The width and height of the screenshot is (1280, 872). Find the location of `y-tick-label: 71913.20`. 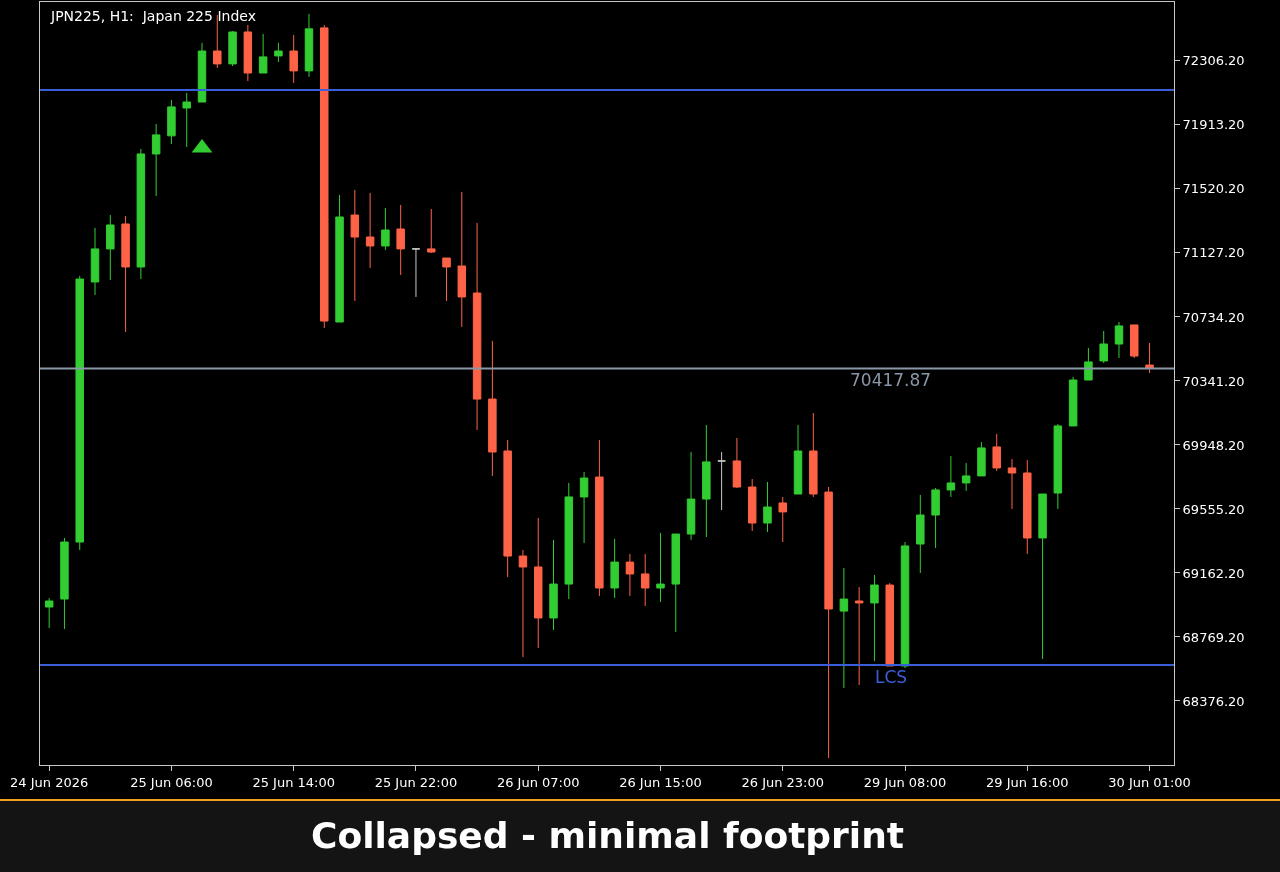

y-tick-label: 71913.20 is located at coordinates (1213, 125).